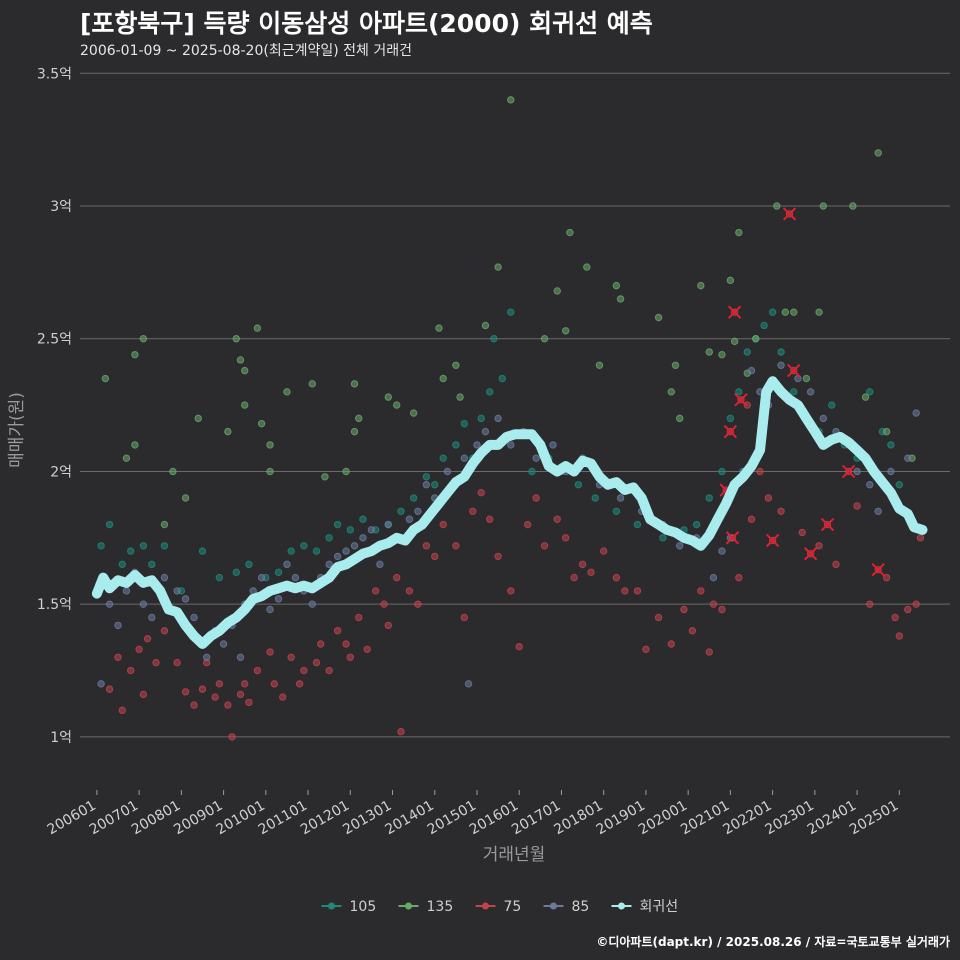 This screenshot has height=960, width=960. Describe the element at coordinates (61, 472) in the screenshot. I see `y-tick-label: 2억` at that location.